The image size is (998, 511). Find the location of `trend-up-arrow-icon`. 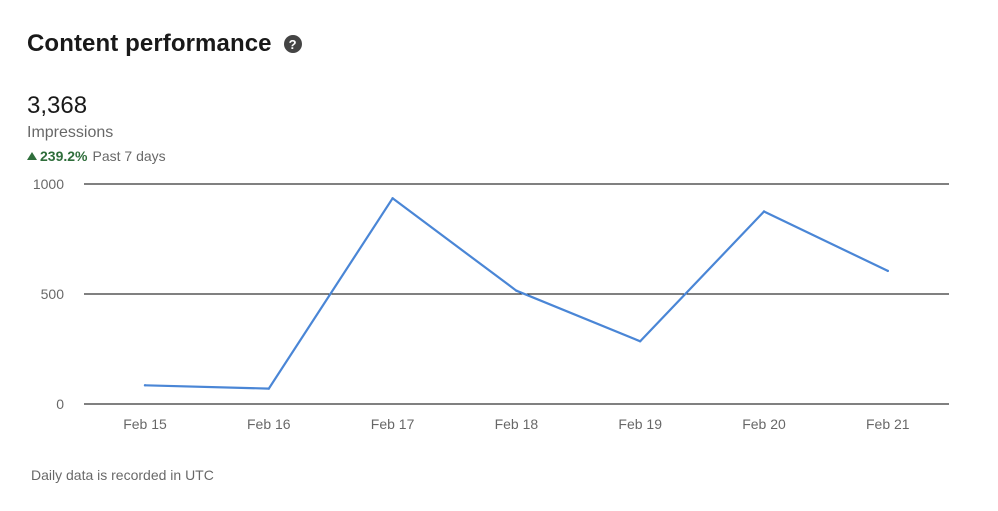

trend-up-arrow-icon is located at coordinates (32, 156).